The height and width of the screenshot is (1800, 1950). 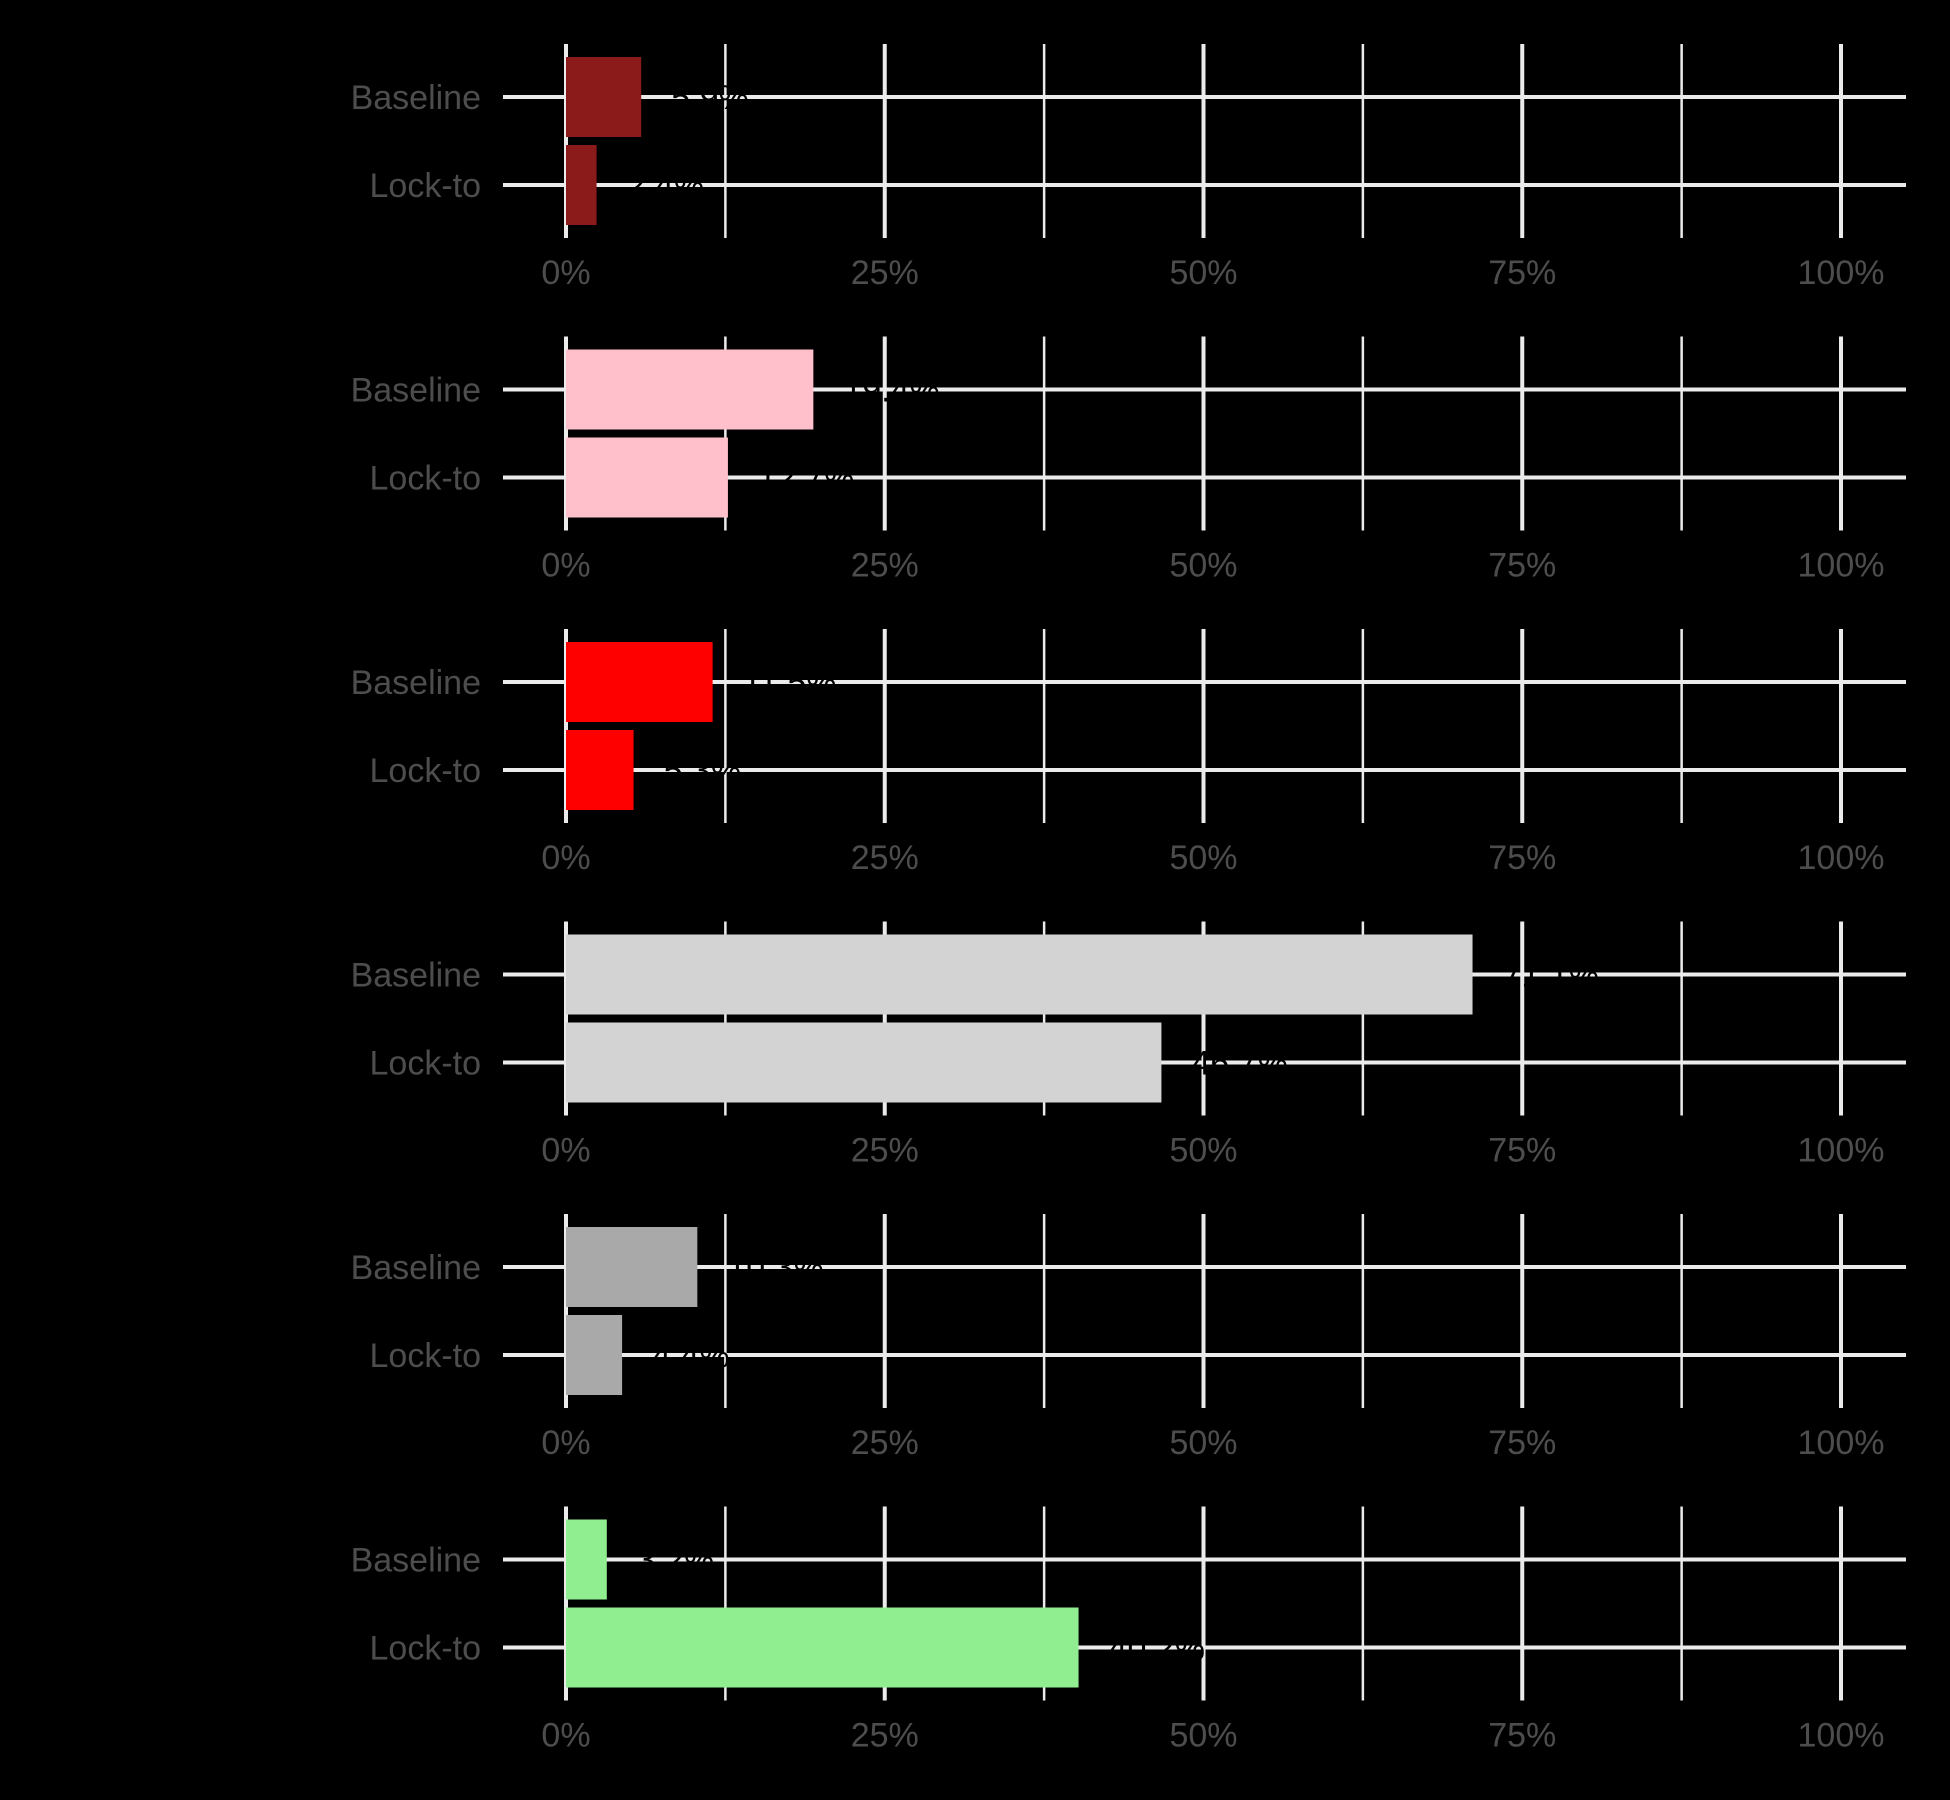 What do you see at coordinates (1551, 976) in the screenshot?
I see `bar-value-label: 71.1%` at bounding box center [1551, 976].